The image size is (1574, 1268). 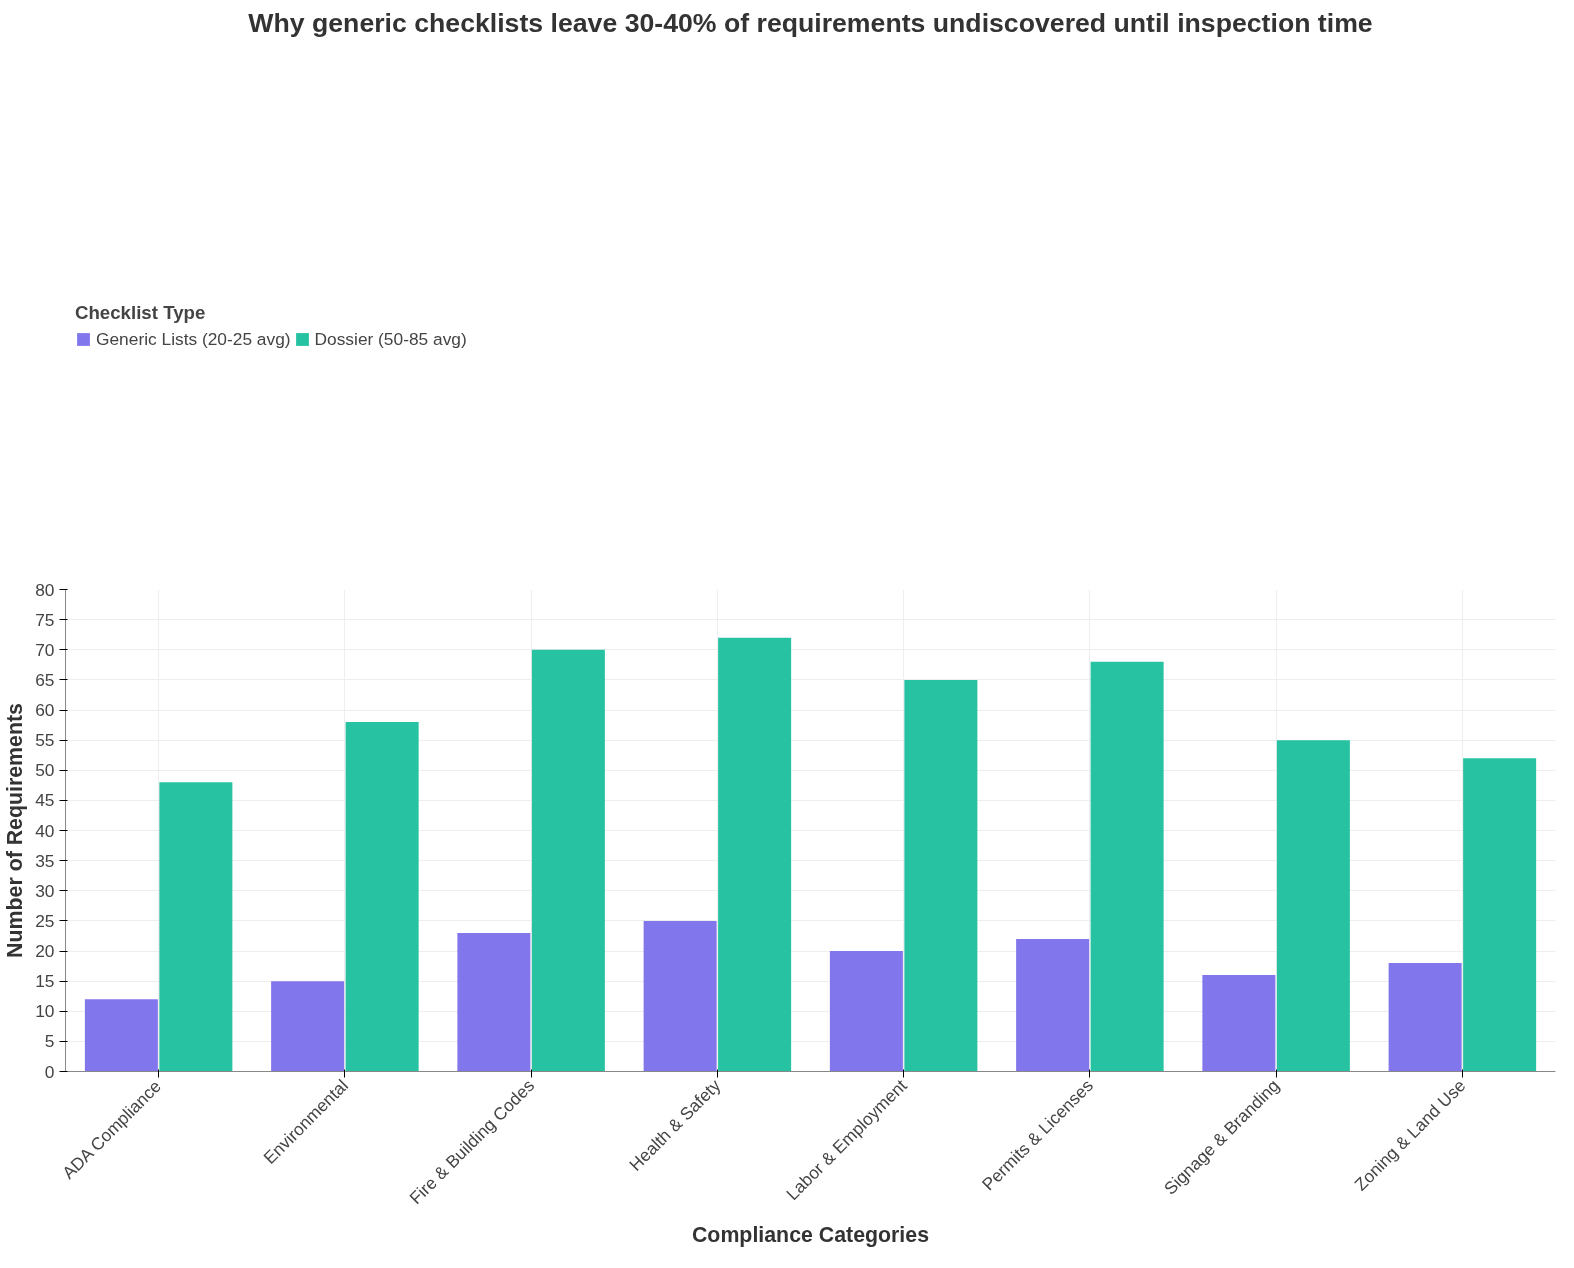 I want to click on y-tick-label: 50, so click(x=45, y=770).